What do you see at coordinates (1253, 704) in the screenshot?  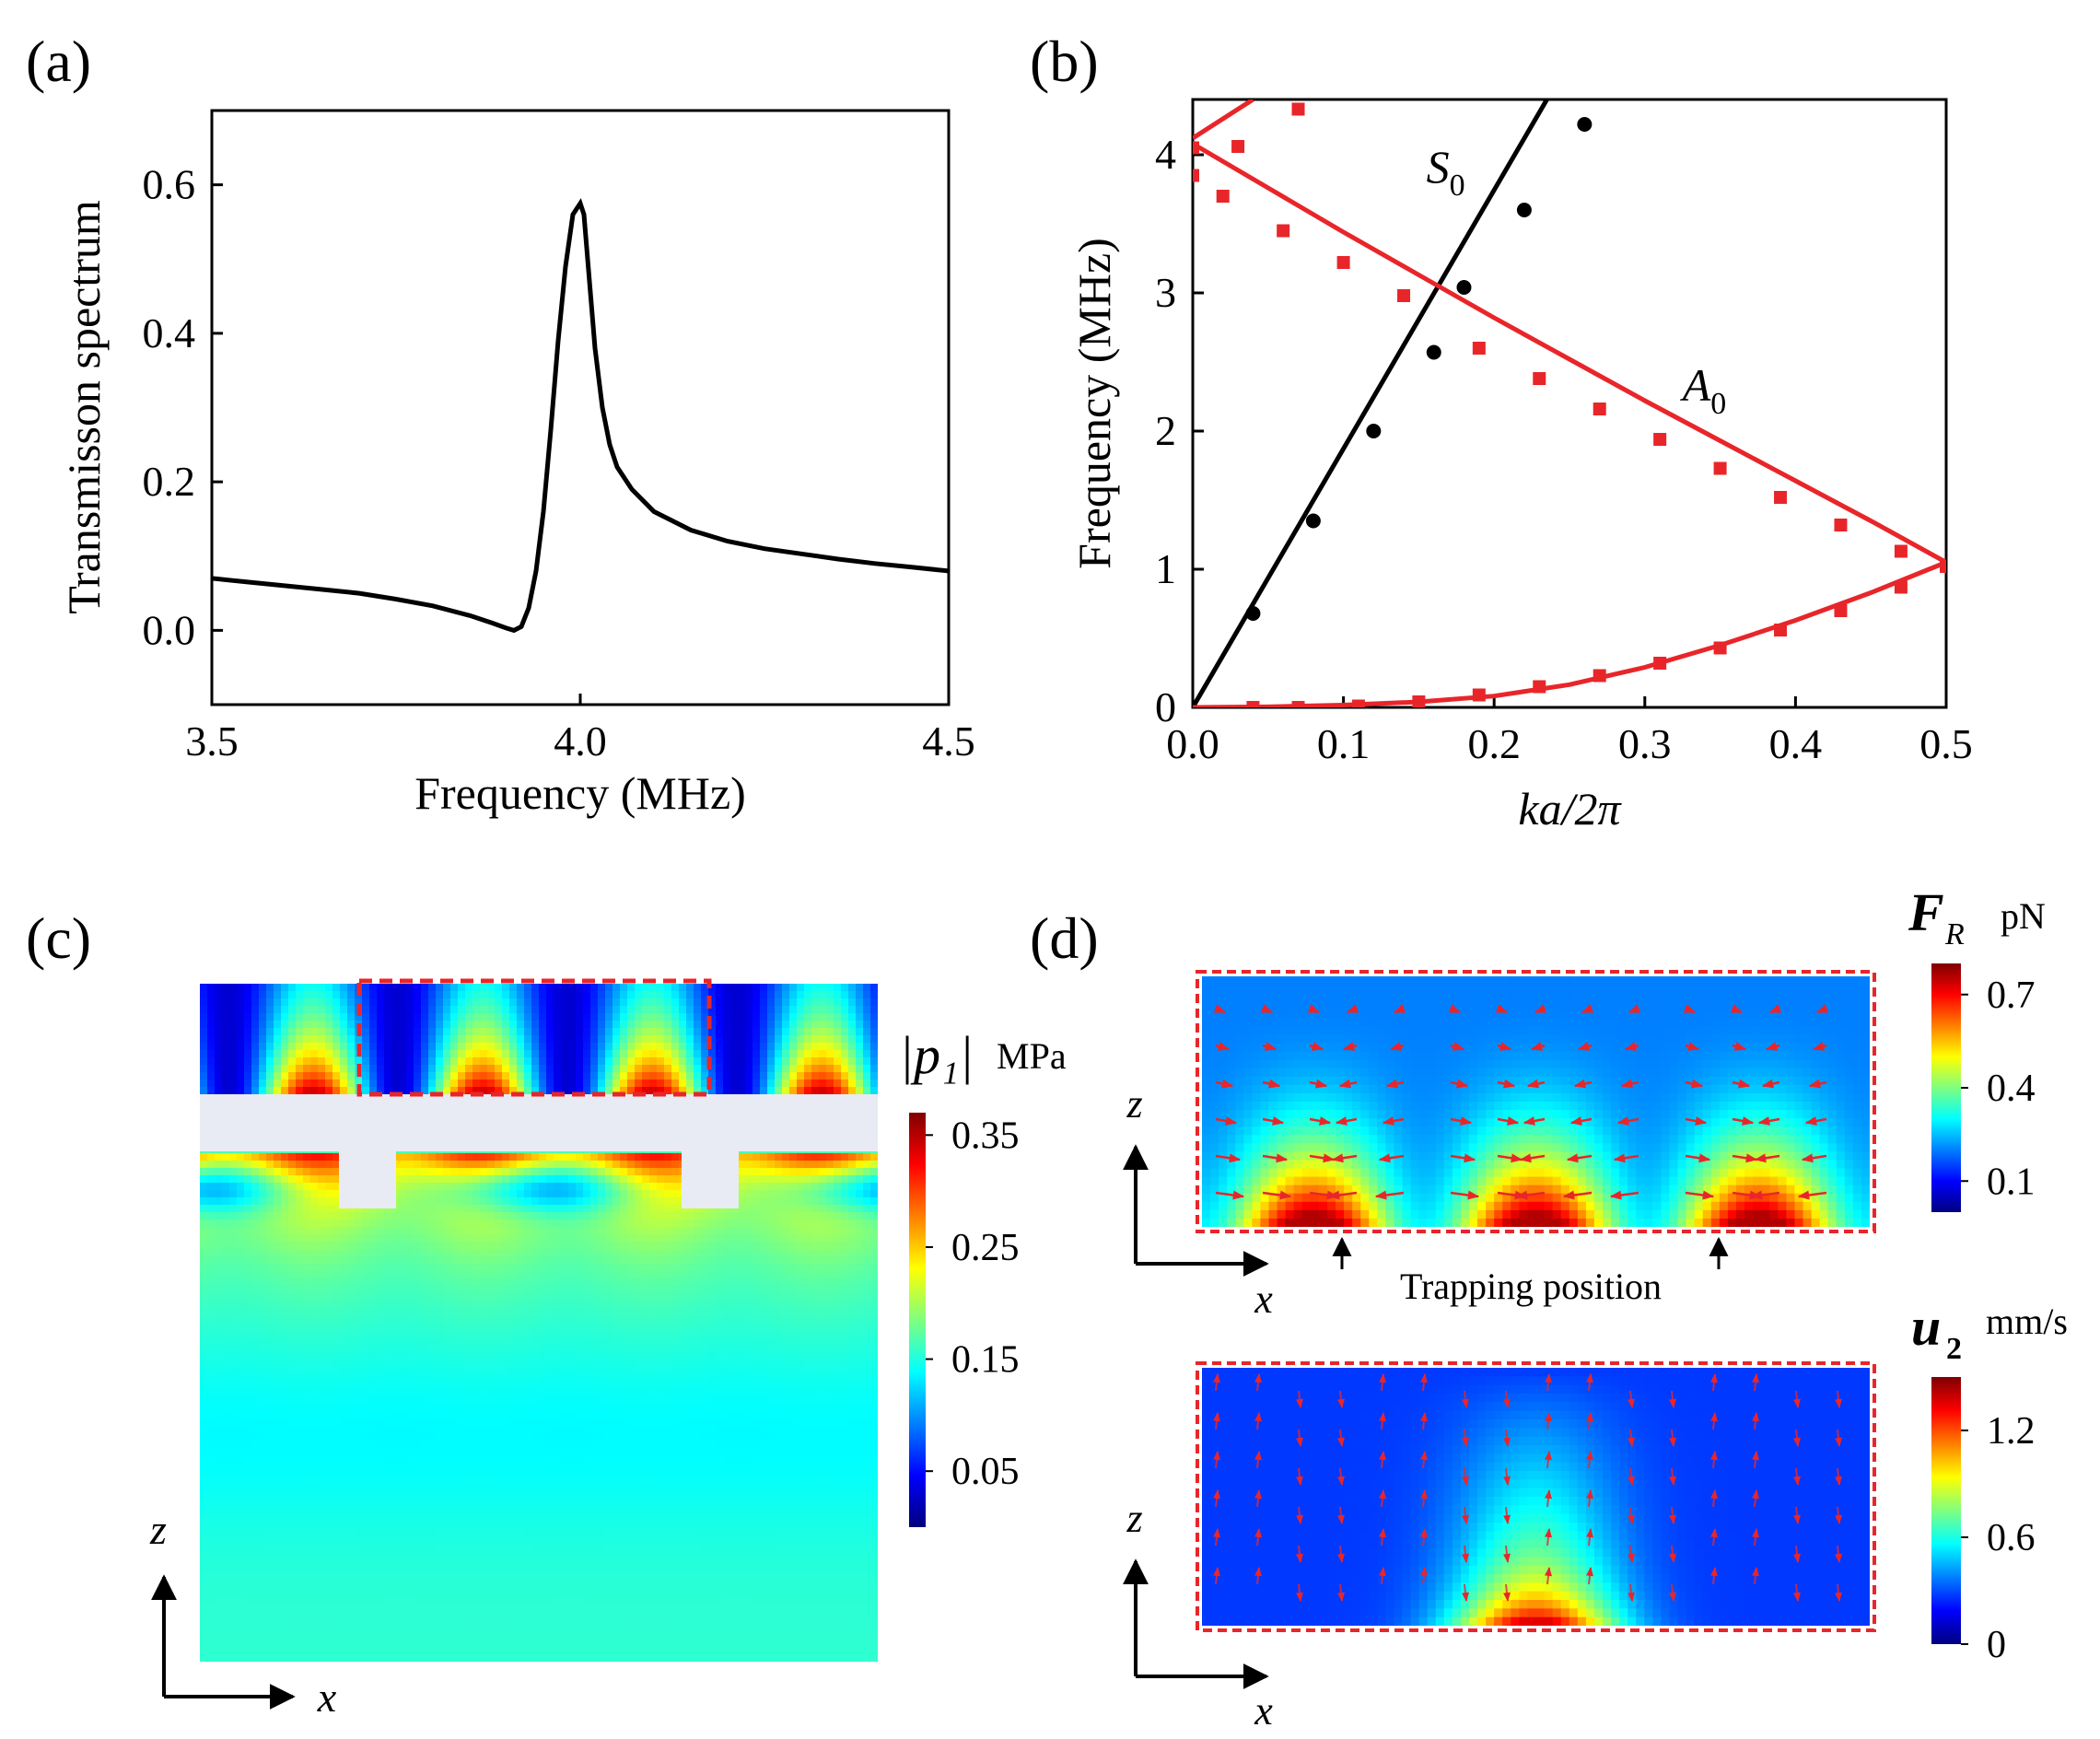 I see `panel-b-point-a0` at bounding box center [1253, 704].